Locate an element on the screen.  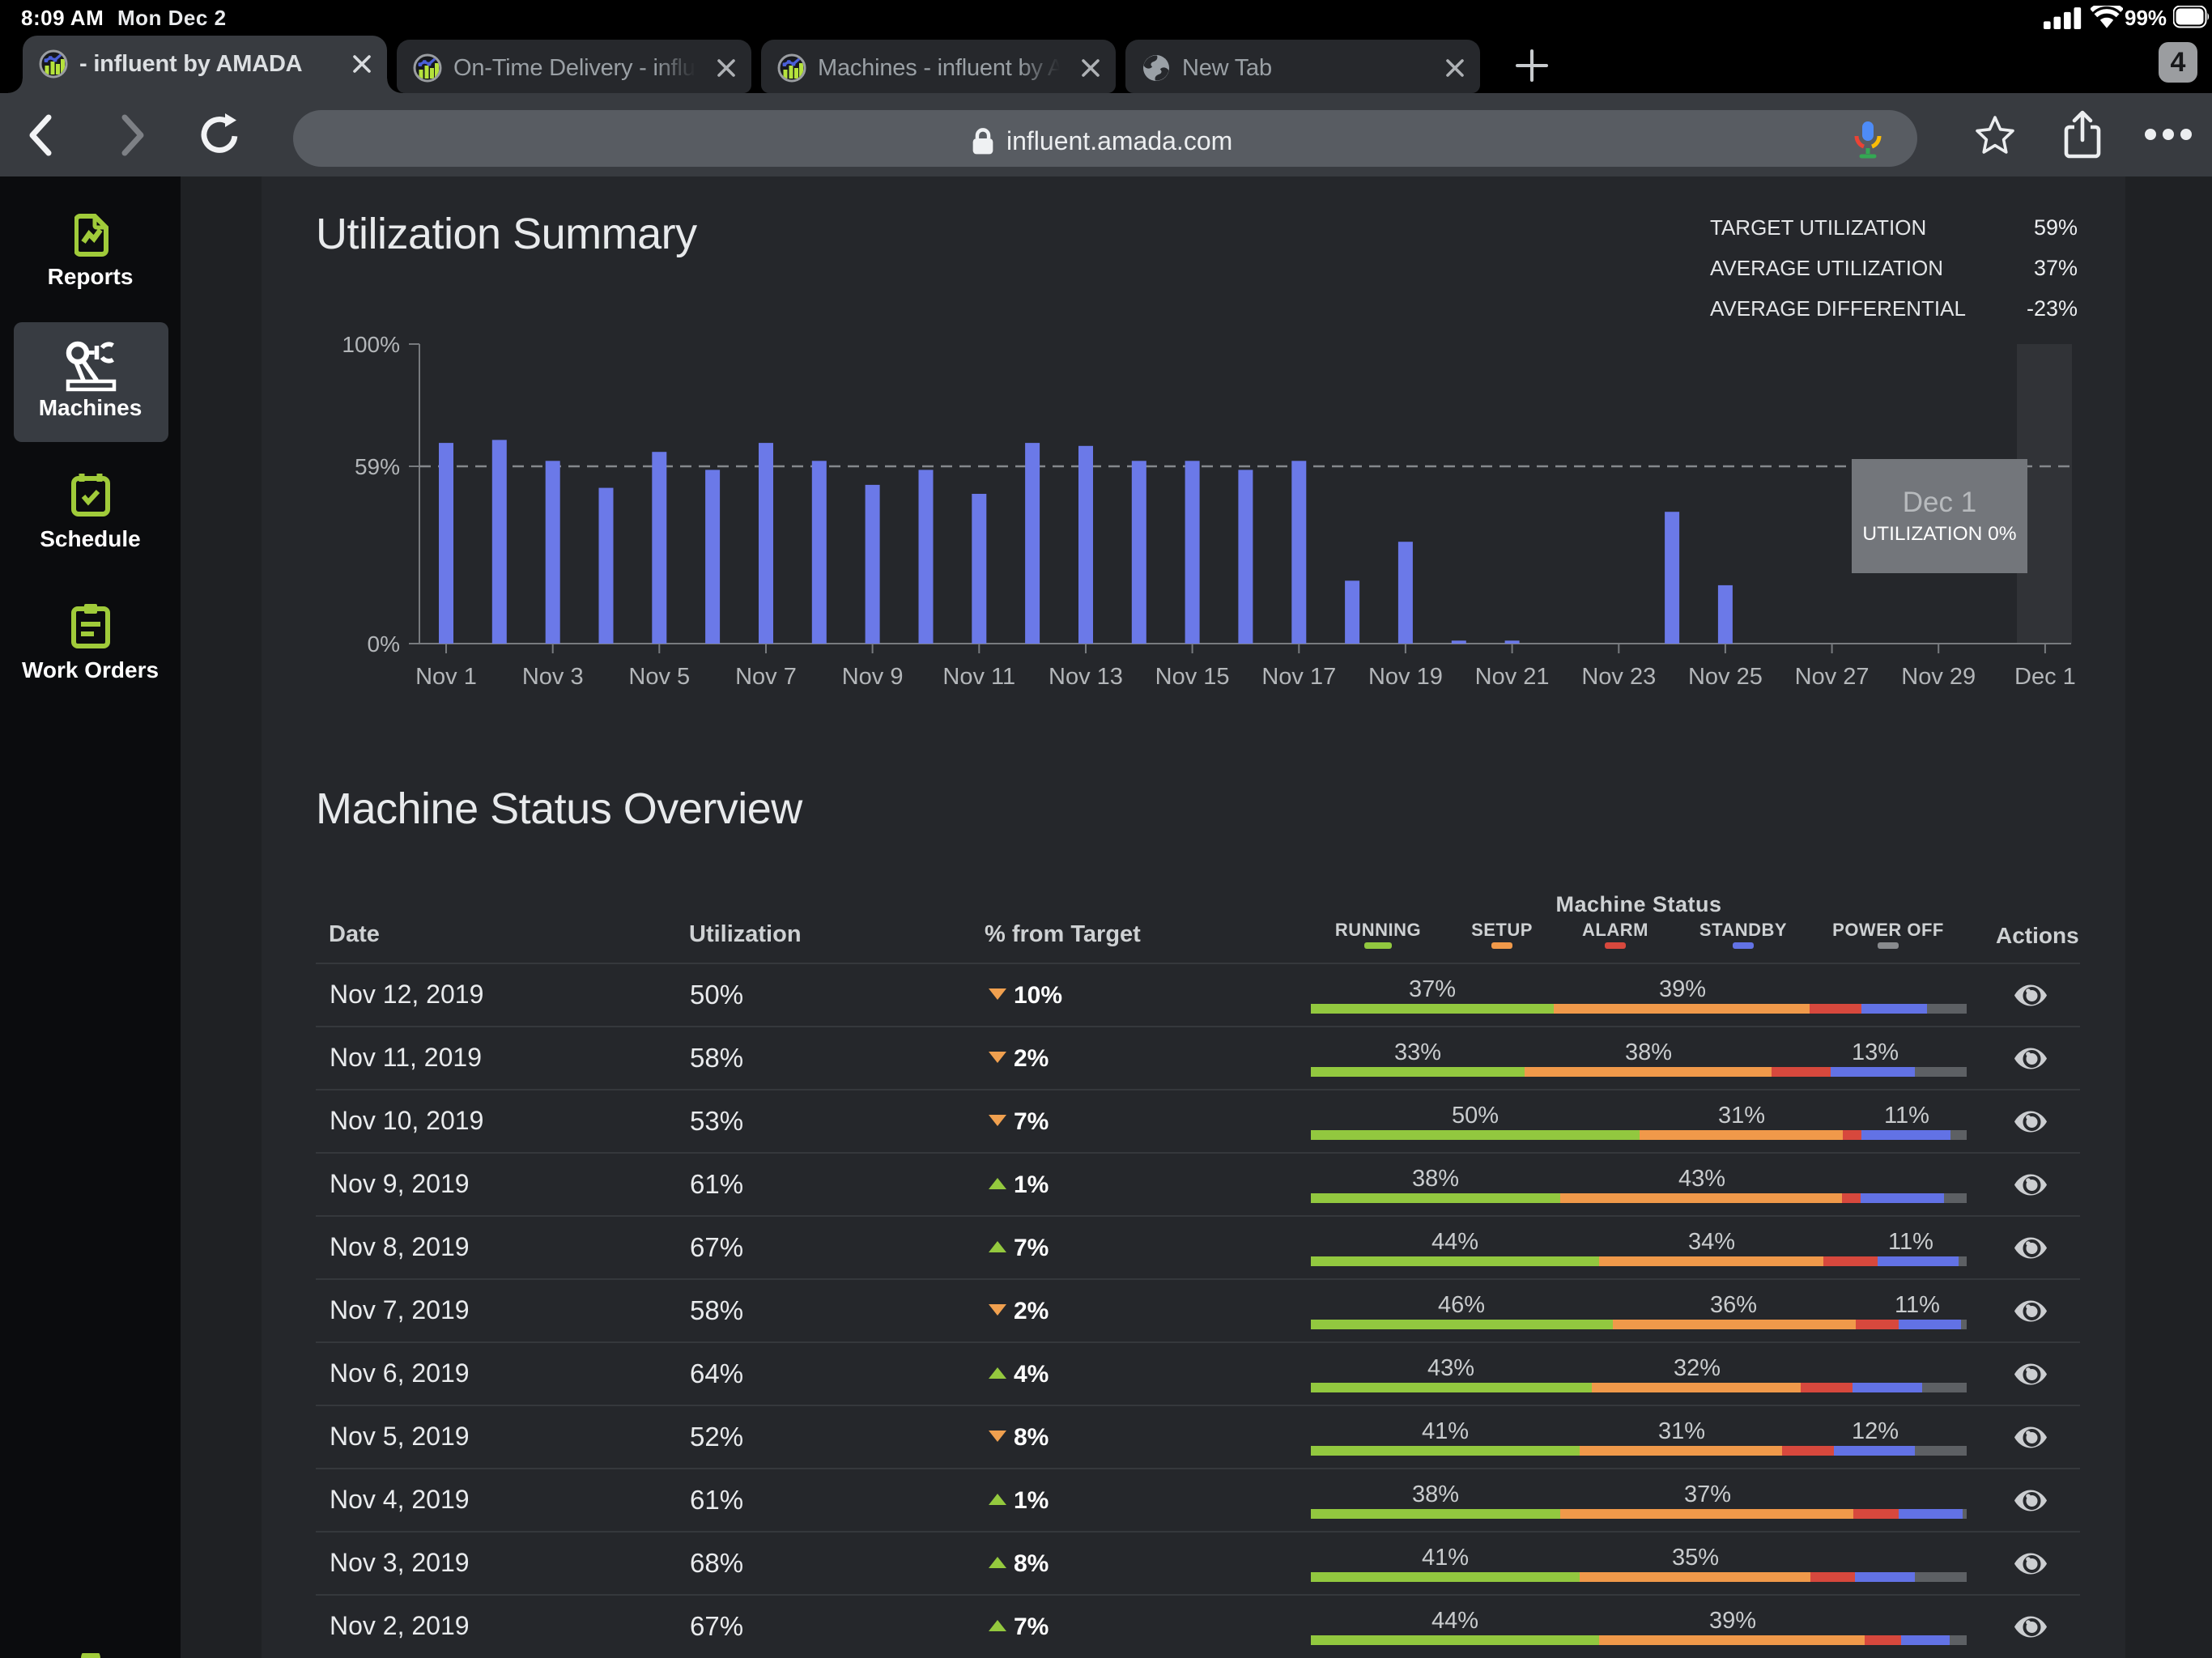
svg-text: Nov 25 is located at coordinates (1726, 677).